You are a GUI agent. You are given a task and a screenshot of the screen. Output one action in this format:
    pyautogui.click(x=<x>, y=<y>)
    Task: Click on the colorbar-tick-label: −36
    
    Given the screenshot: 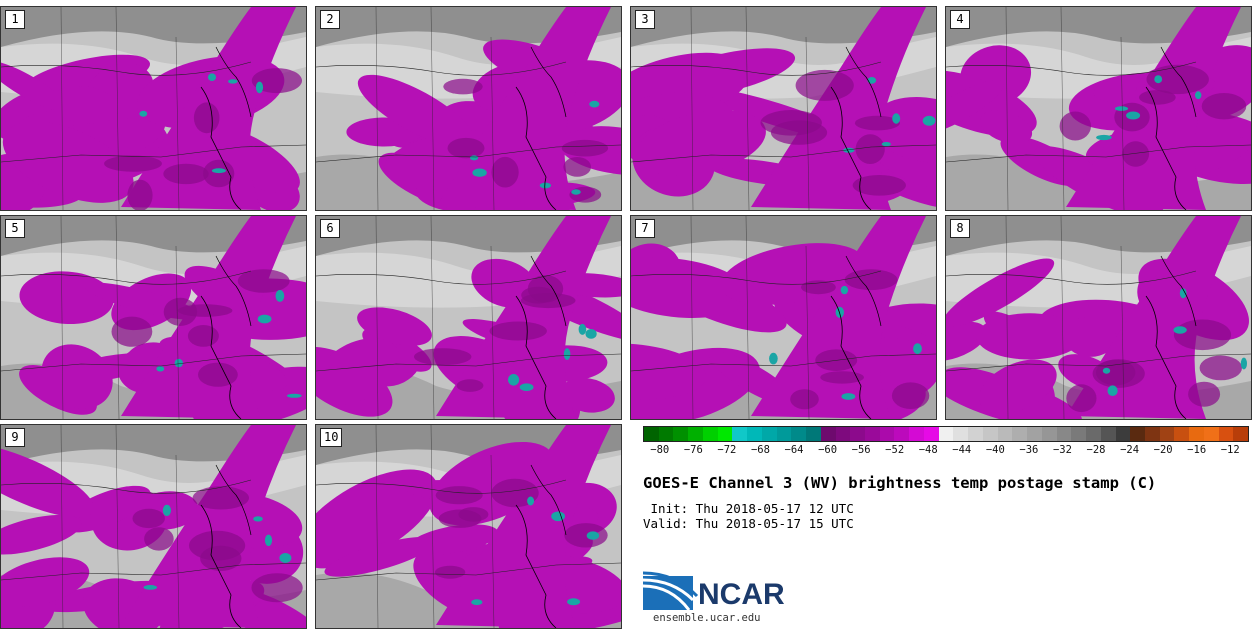 What is the action you would take?
    pyautogui.click(x=1029, y=450)
    